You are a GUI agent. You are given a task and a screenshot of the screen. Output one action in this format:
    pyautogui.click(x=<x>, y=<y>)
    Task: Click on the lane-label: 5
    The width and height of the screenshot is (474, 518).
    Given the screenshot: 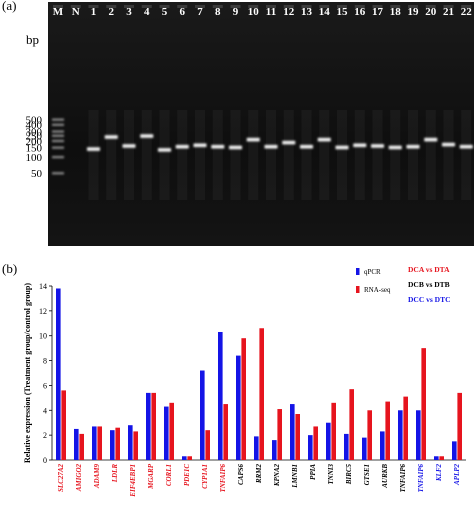 What is the action you would take?
    pyautogui.click(x=165, y=12)
    